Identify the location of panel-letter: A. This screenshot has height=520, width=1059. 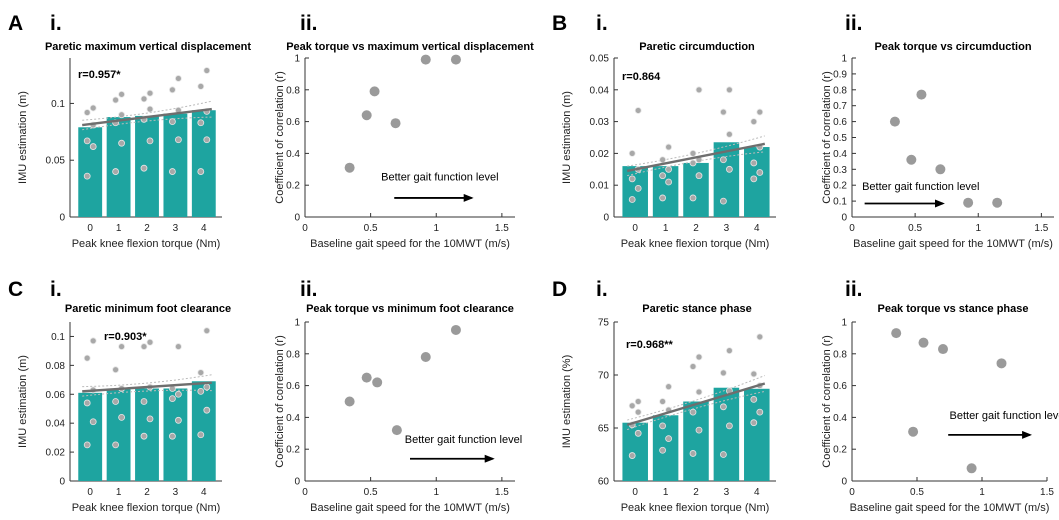
(15, 23).